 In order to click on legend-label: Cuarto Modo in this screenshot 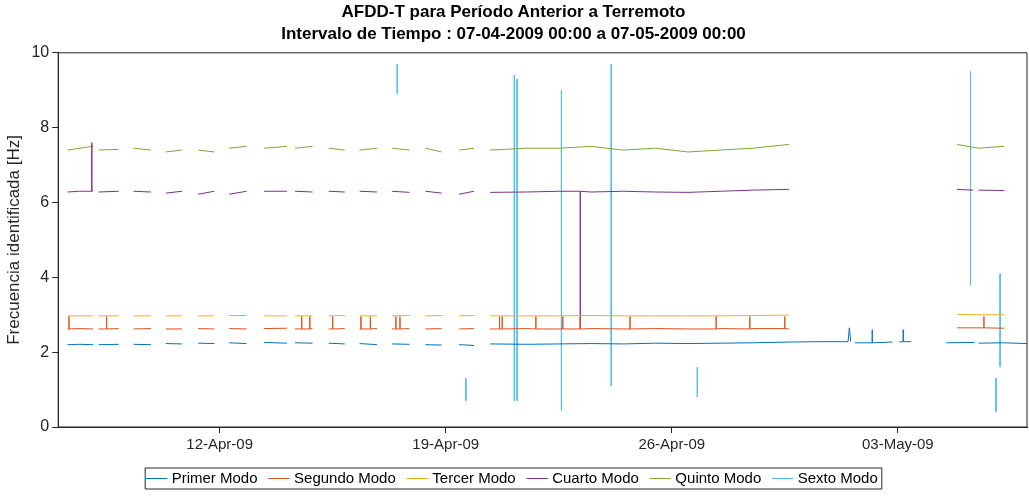, I will do `click(595, 477)`.